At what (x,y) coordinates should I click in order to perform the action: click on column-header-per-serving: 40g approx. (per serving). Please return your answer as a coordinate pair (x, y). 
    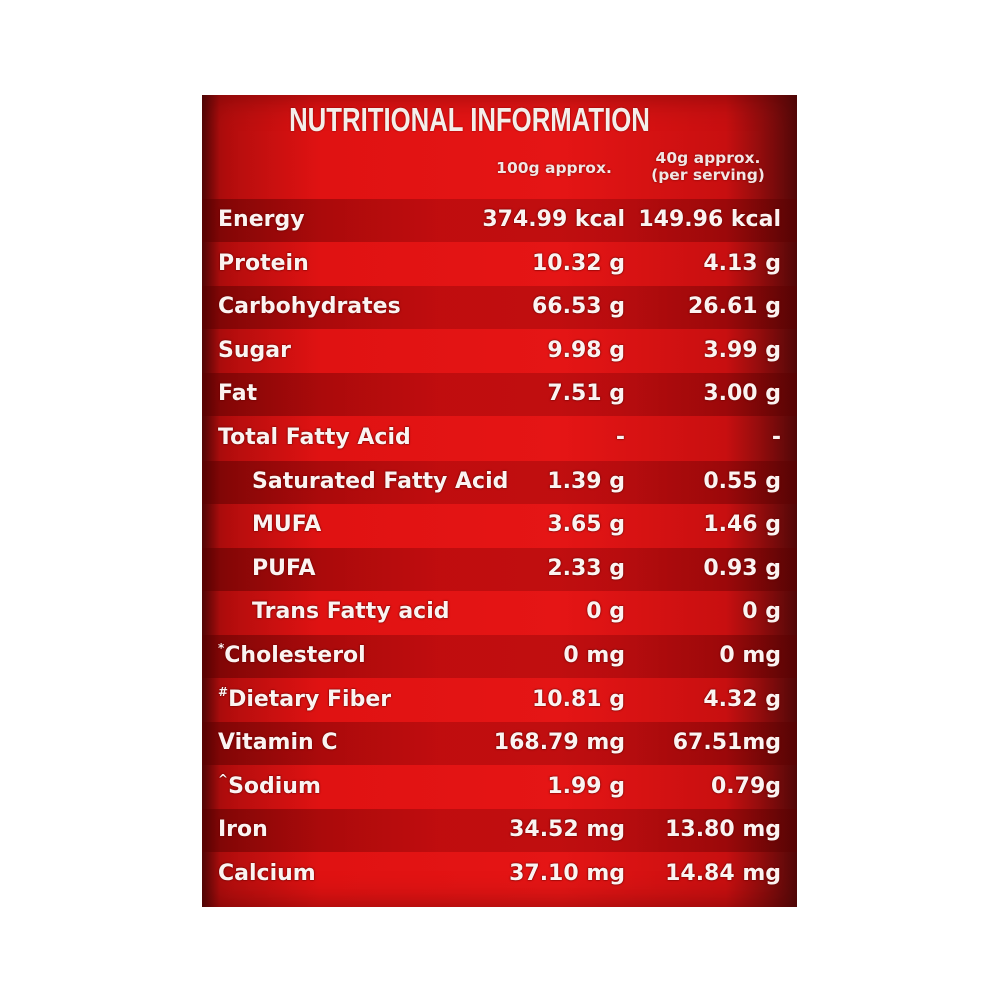
    Looking at the image, I should click on (708, 167).